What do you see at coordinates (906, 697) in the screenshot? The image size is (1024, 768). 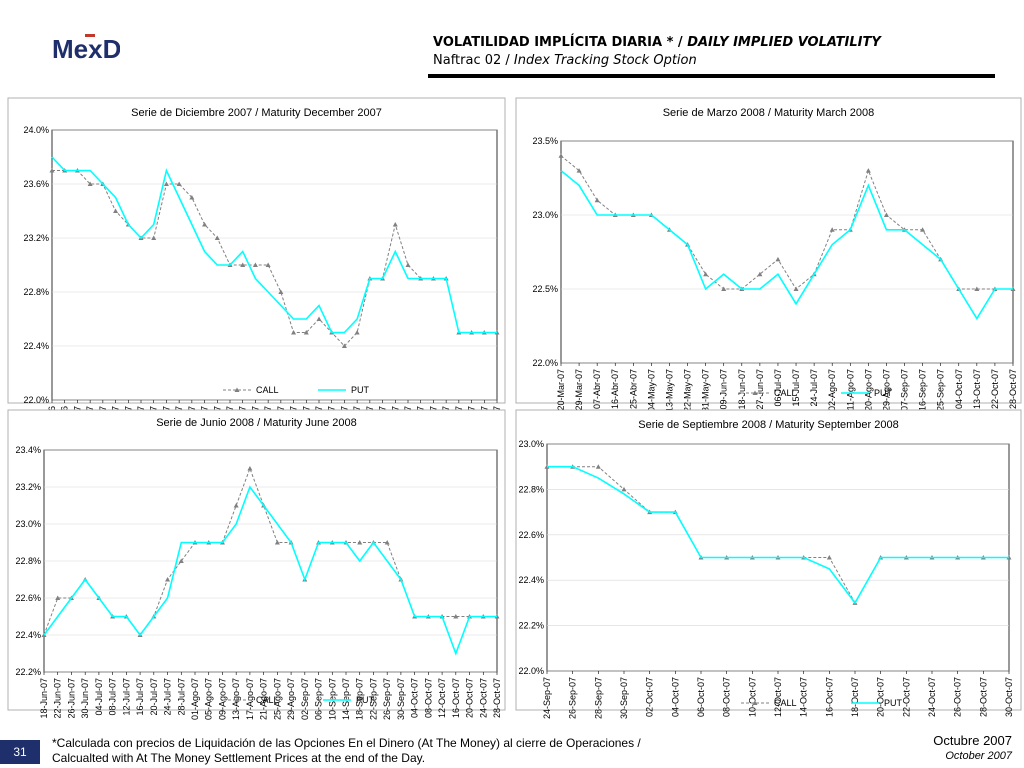 I see `x-tick-label: 22-Oct-07` at bounding box center [906, 697].